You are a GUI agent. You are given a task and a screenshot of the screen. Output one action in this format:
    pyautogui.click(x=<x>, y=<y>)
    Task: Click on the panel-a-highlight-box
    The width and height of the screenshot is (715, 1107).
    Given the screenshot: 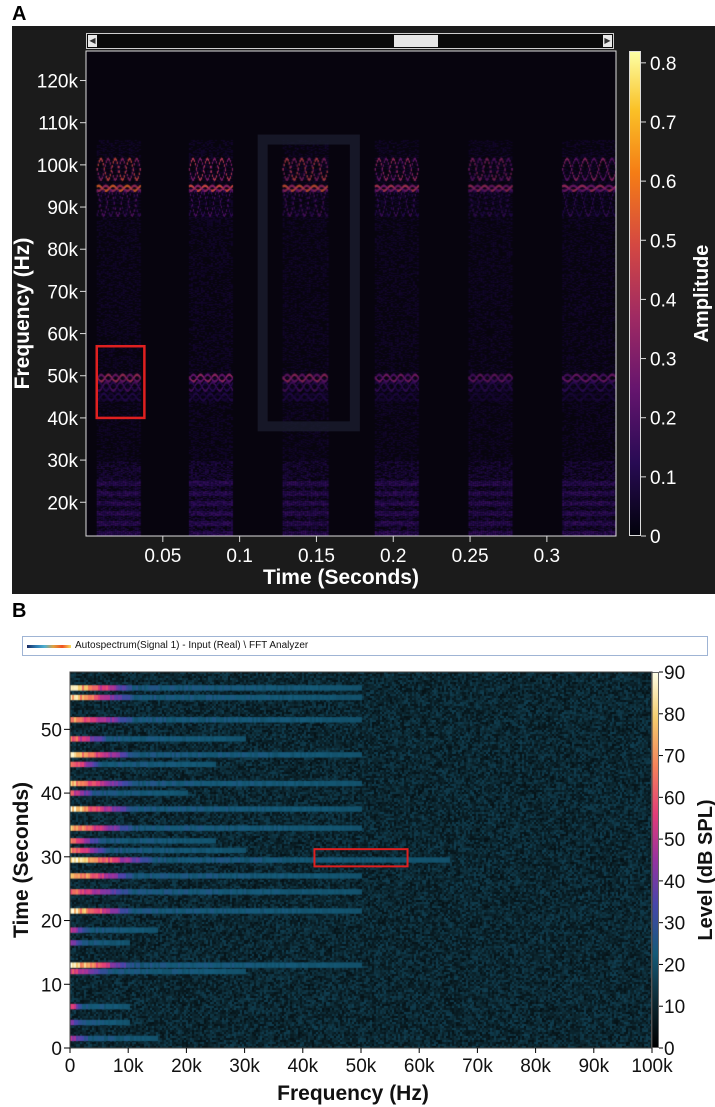 What is the action you would take?
    pyautogui.click(x=120, y=382)
    